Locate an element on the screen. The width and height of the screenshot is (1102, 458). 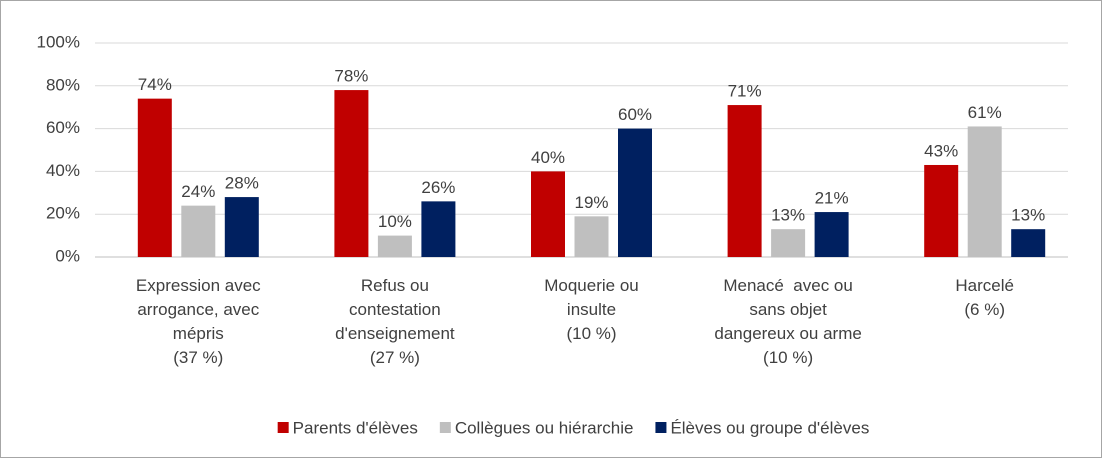
y-tick-label: 100% is located at coordinates (58, 41).